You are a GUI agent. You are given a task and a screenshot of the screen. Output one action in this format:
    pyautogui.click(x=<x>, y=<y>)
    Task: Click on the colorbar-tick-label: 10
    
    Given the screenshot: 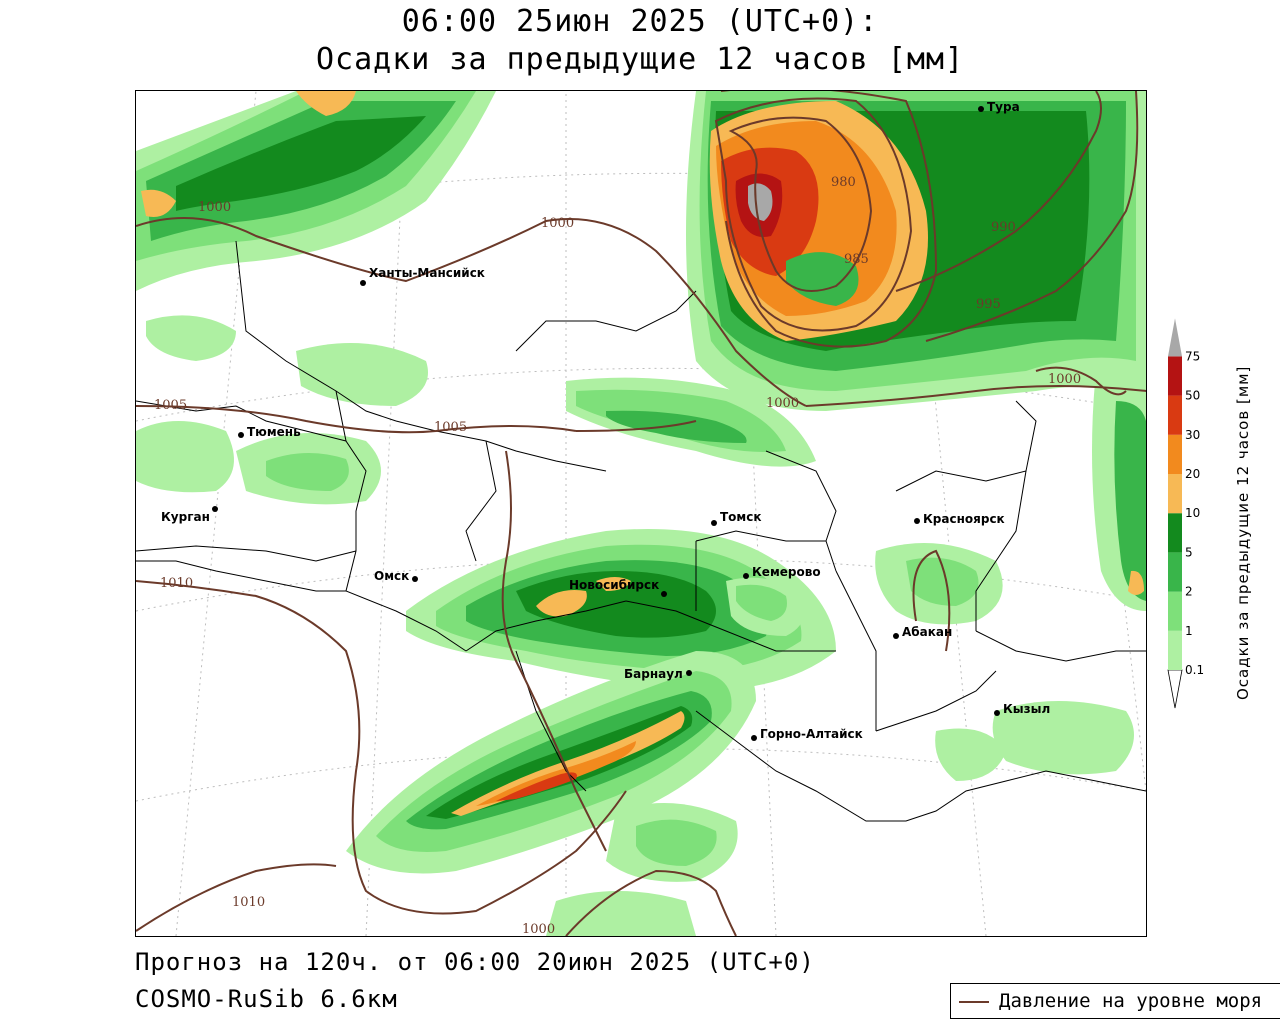 What is the action you would take?
    pyautogui.click(x=1192, y=513)
    